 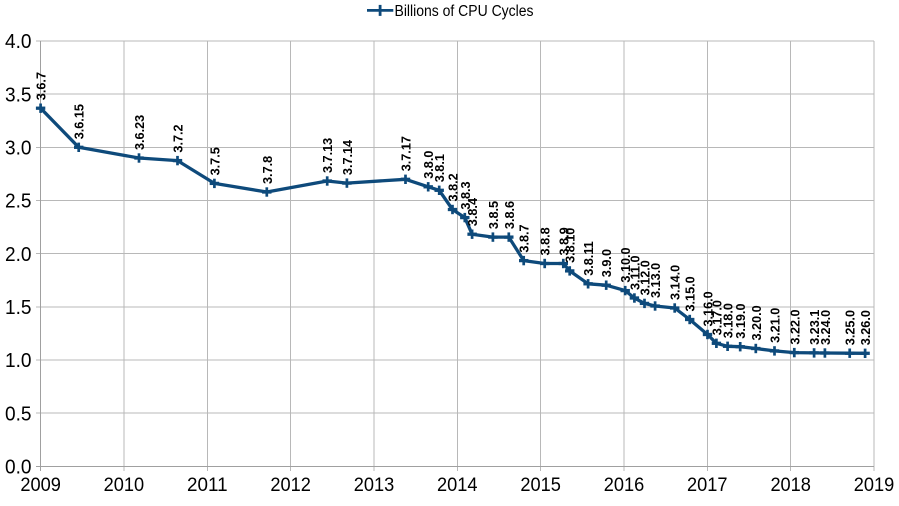 What do you see at coordinates (40, 485) in the screenshot?
I see `svg-text: 2009` at bounding box center [40, 485].